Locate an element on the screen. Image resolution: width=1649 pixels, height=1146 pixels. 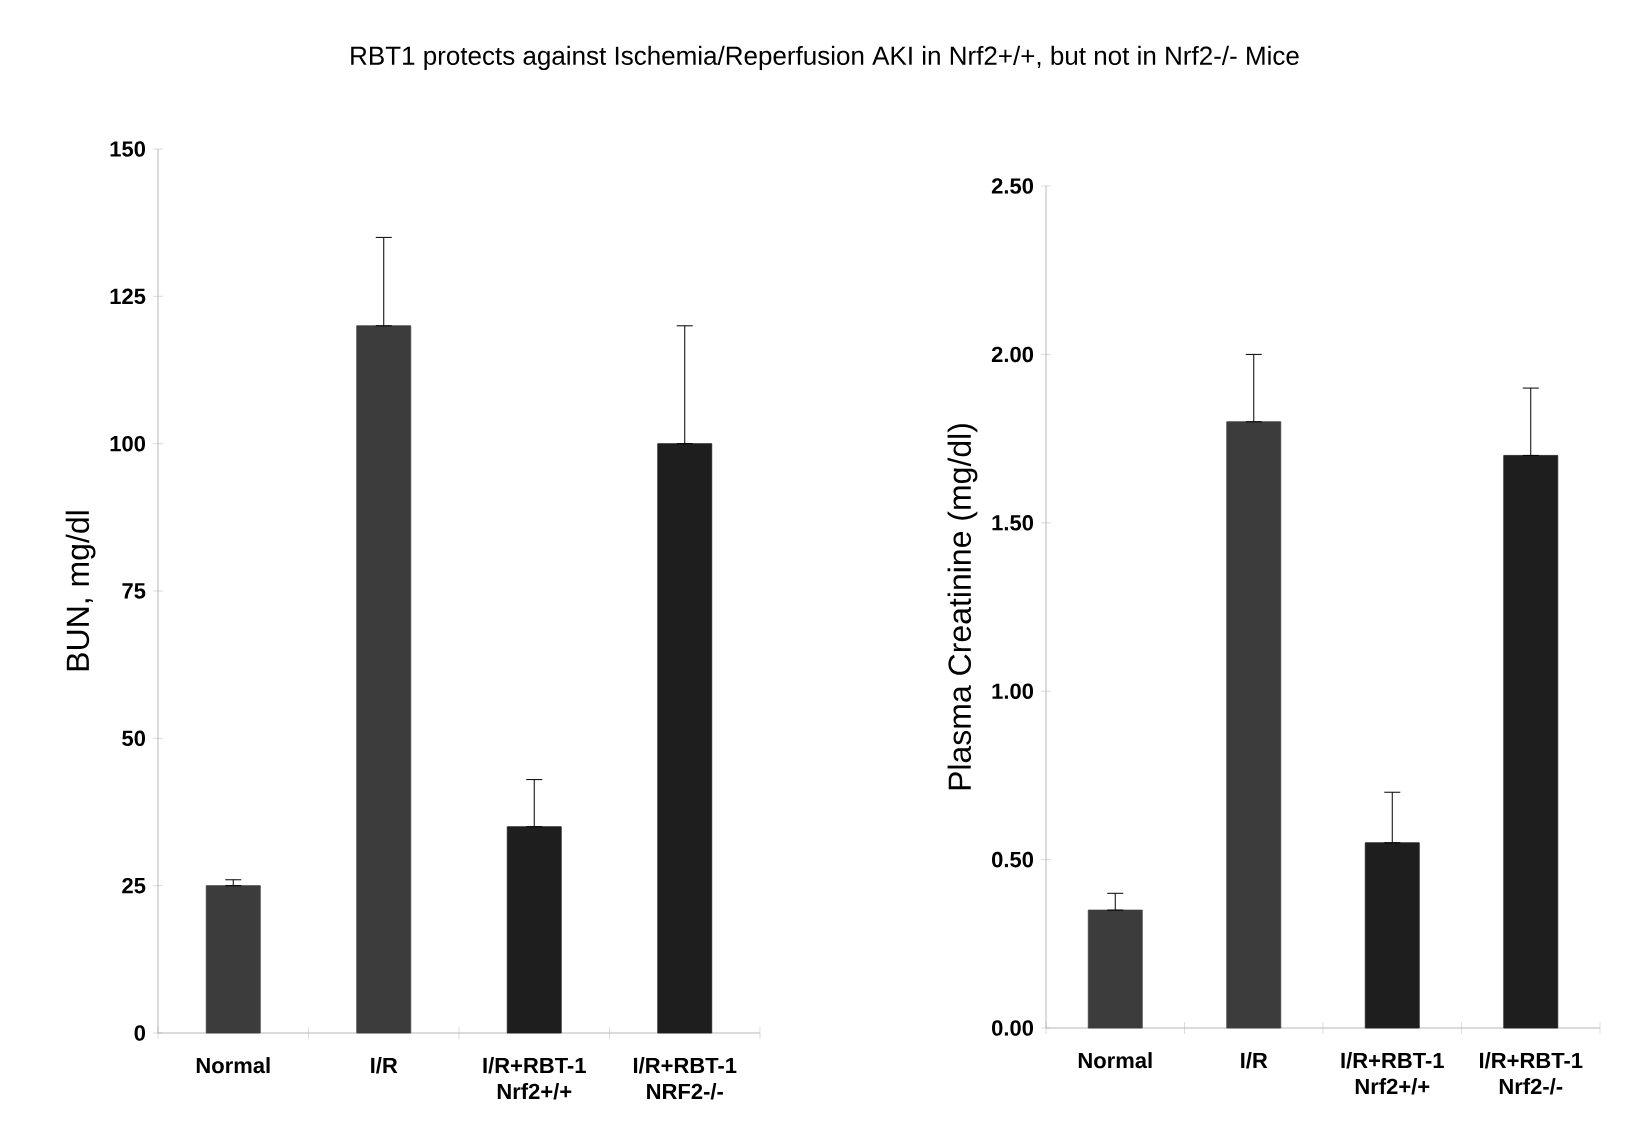
y-tick-label: 50 is located at coordinates (134, 738).